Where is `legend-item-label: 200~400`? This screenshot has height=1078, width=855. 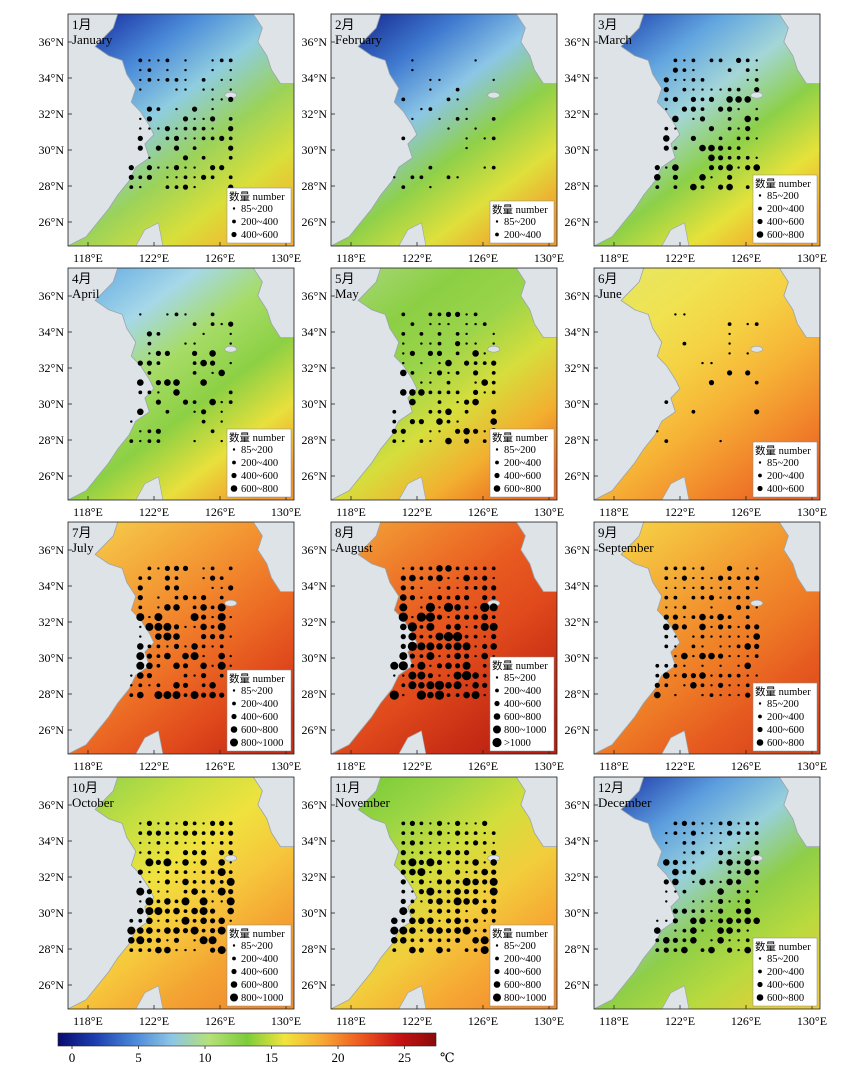
legend-item-label: 200~400 is located at coordinates (259, 959).